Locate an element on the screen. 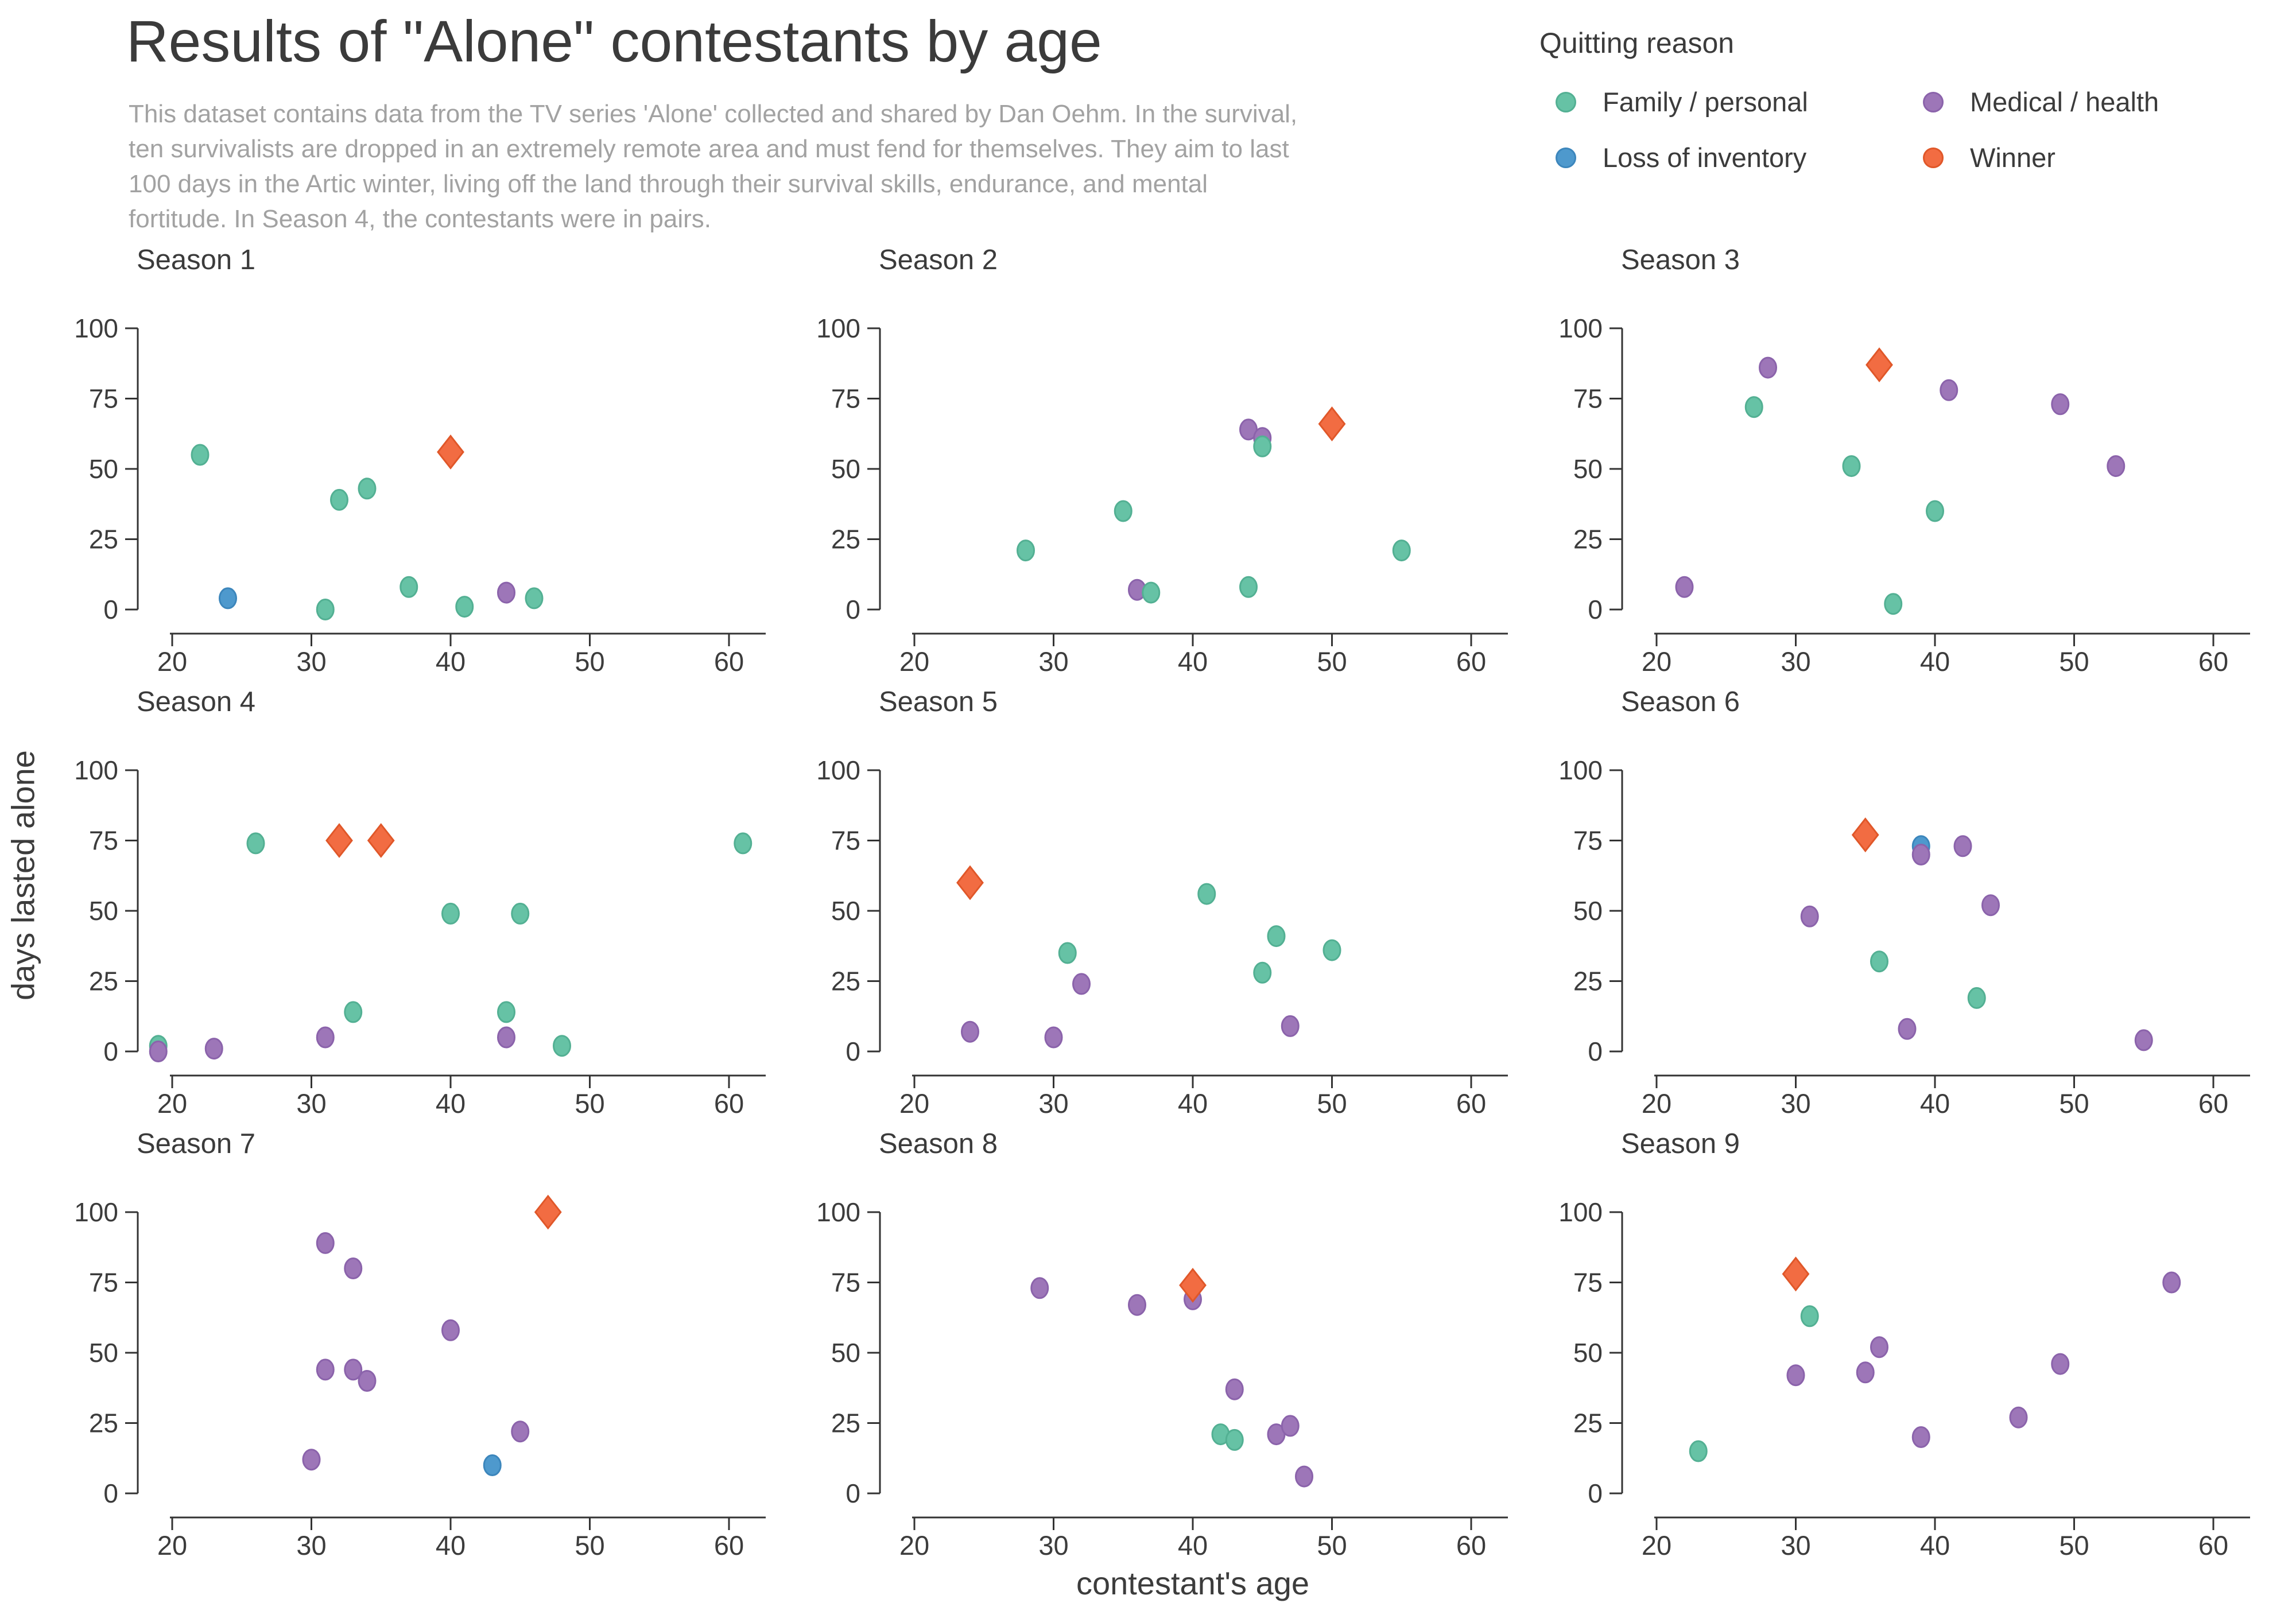  facet-season-9: Season 9 0 25 50 75 100 20 30 40 50 60 is located at coordinates (1924, 1349).